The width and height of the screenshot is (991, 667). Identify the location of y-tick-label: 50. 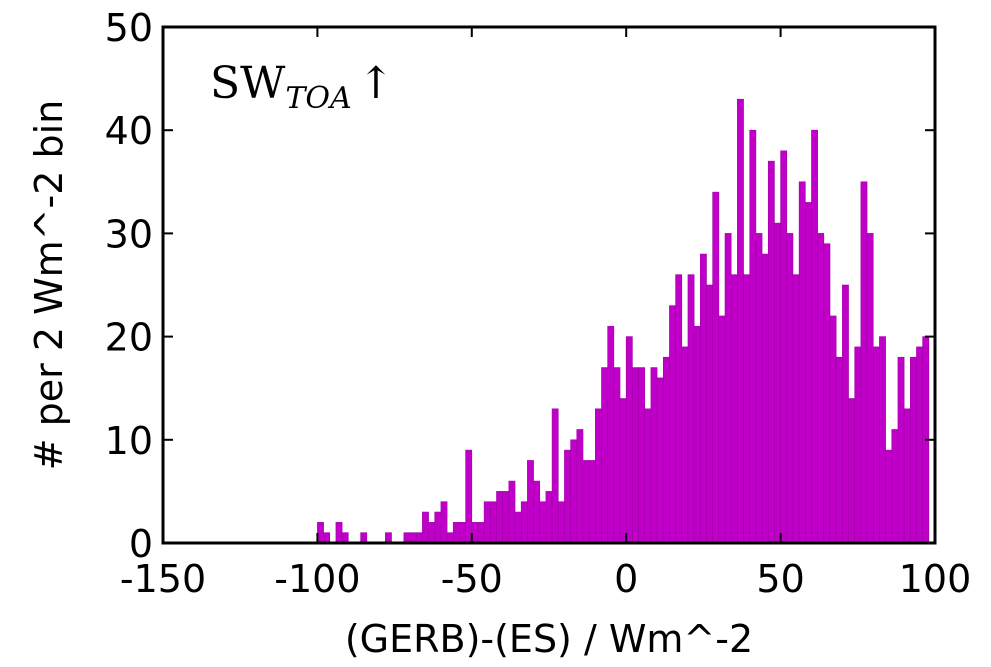
(129, 28).